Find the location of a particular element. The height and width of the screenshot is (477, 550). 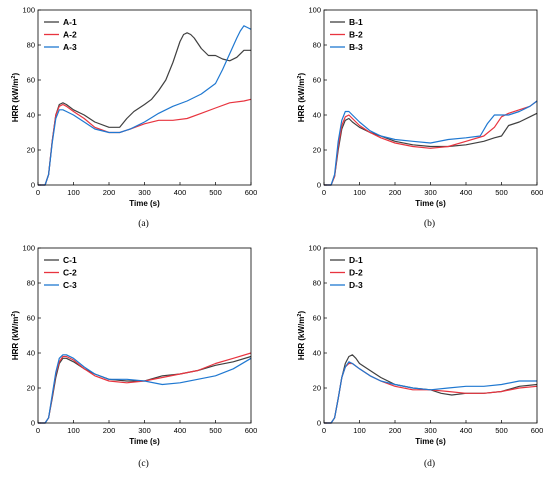

legend-label: D-3 is located at coordinates (356, 285).